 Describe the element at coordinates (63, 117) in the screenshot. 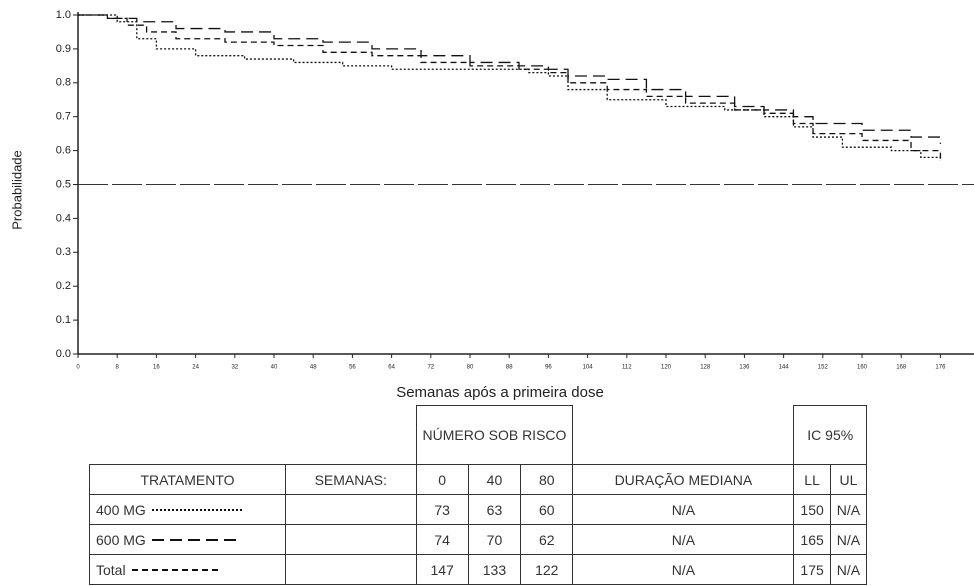

I see `y-tick-label: 0.7` at that location.